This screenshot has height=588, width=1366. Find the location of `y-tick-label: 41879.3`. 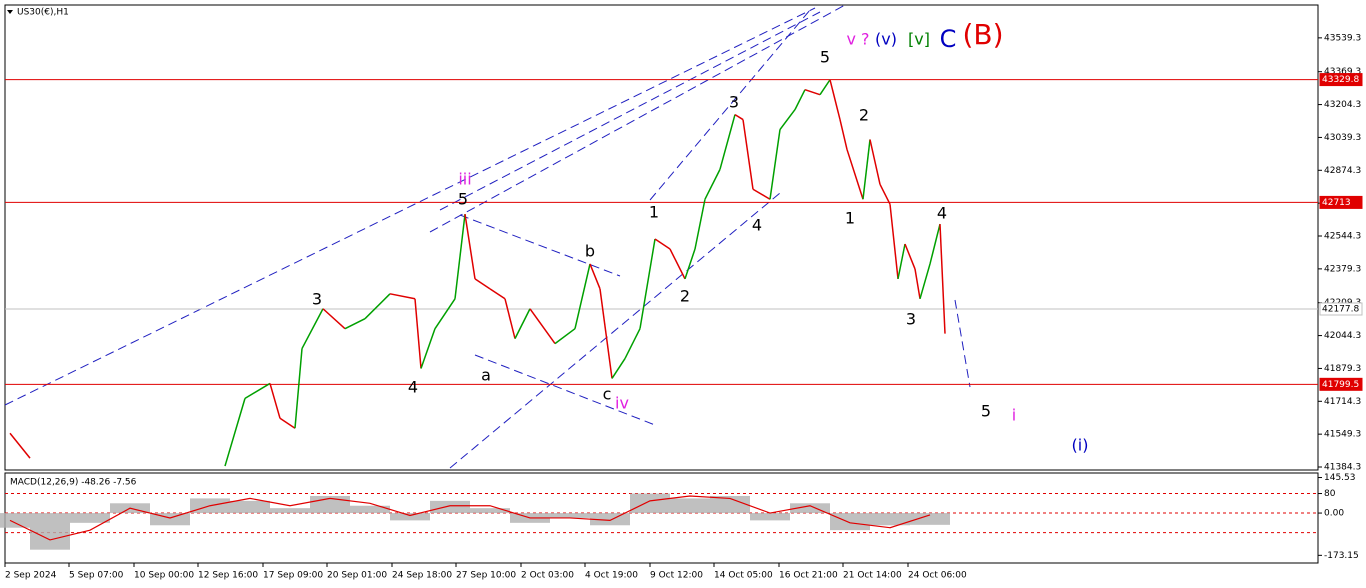

y-tick-label: 41879.3 is located at coordinates (1342, 369).